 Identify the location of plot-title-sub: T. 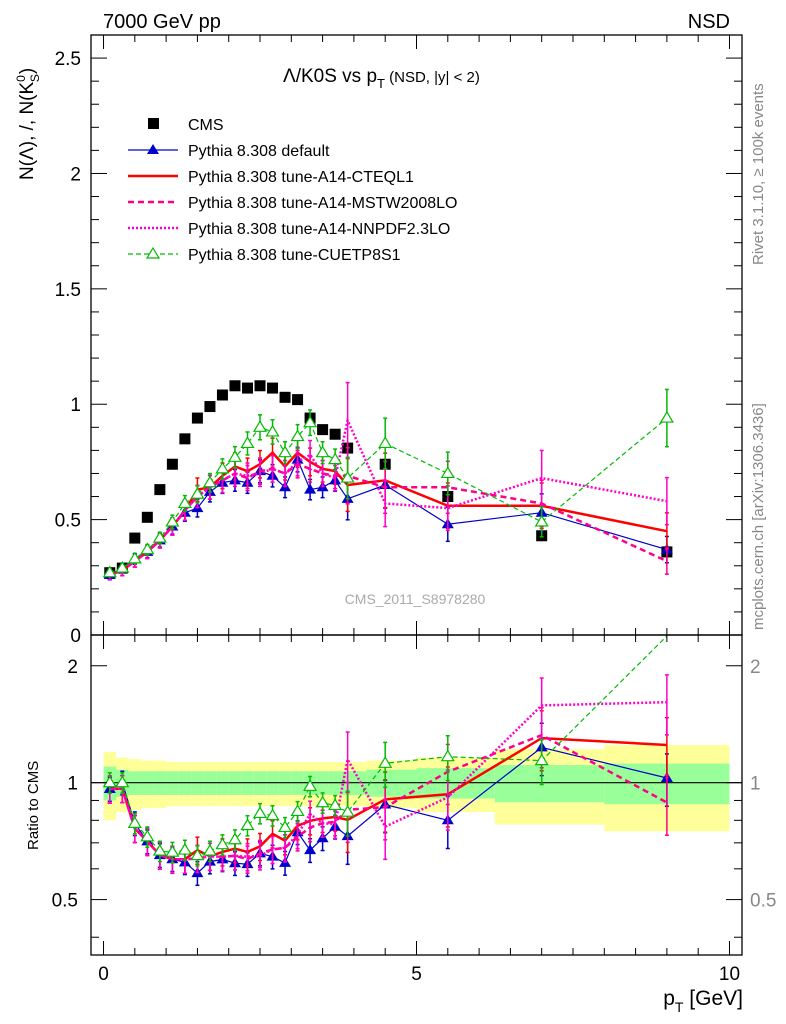
(381, 83).